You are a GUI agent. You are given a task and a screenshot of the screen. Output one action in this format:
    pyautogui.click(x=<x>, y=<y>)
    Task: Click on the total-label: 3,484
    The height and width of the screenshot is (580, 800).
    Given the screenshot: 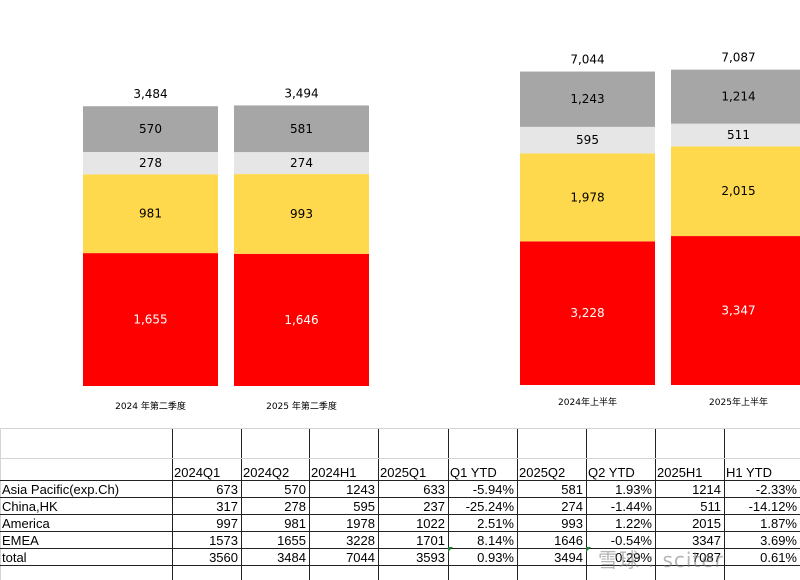 What is the action you would take?
    pyautogui.click(x=150, y=94)
    